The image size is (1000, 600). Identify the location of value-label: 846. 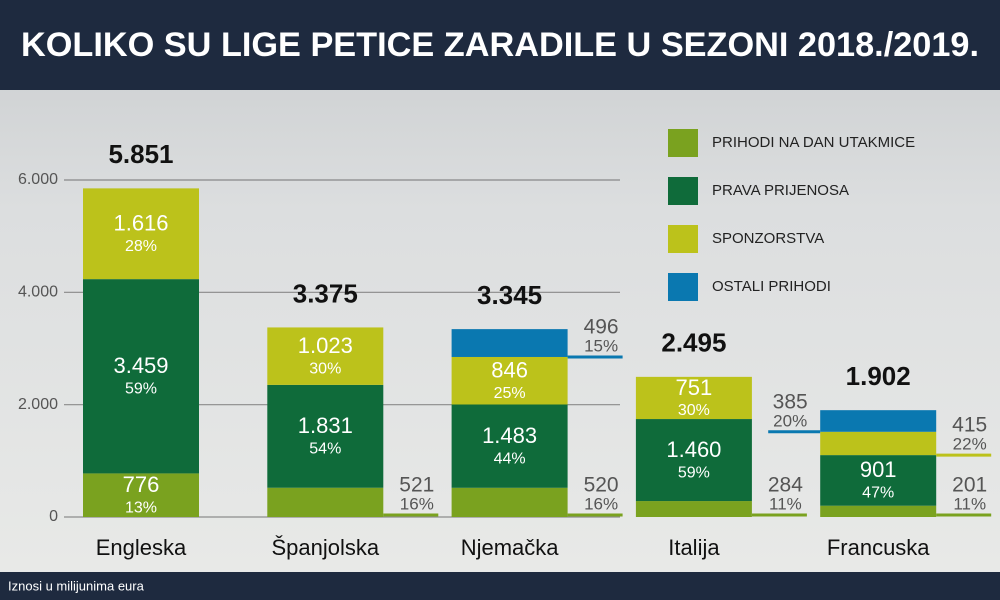
(509, 370).